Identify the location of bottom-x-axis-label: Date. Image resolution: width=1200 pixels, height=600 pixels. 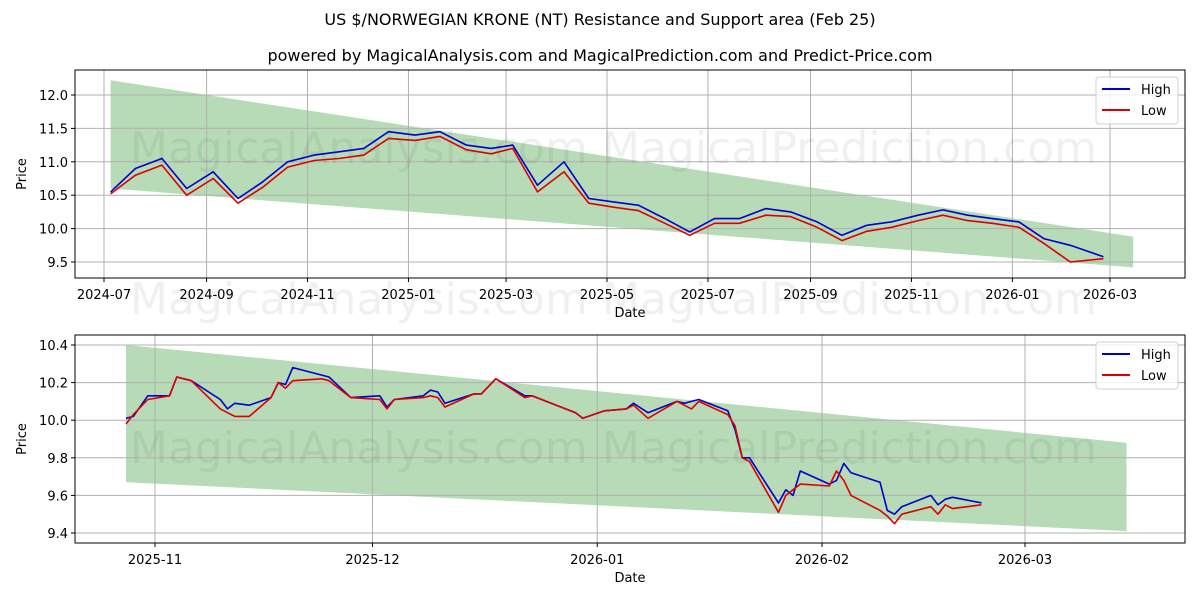
(629, 578).